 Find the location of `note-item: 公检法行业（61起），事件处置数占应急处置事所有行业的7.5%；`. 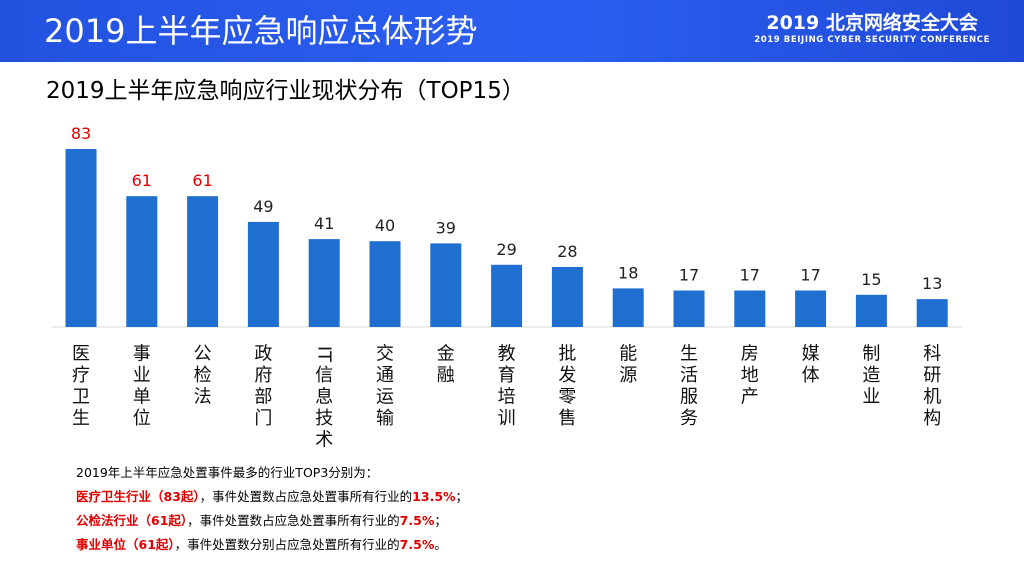

note-item: 公检法行业（61起），事件处置数占应急处置事所有行业的7.5%； is located at coordinates (272, 521).